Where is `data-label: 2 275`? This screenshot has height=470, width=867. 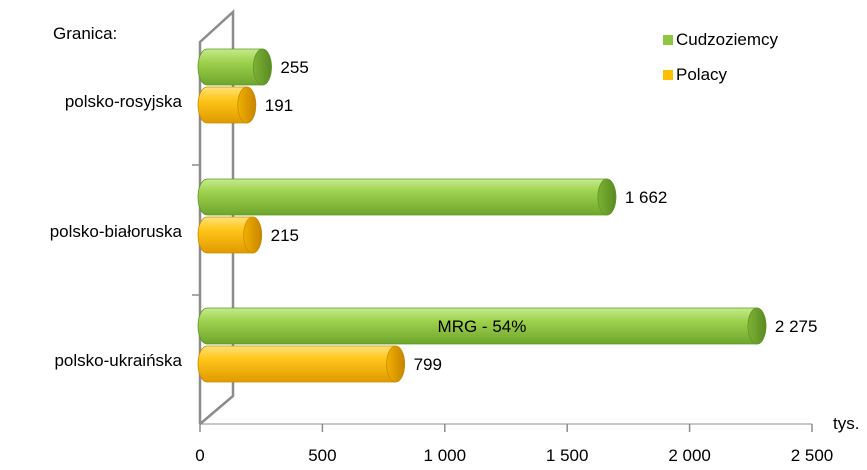 data-label: 2 275 is located at coordinates (796, 326).